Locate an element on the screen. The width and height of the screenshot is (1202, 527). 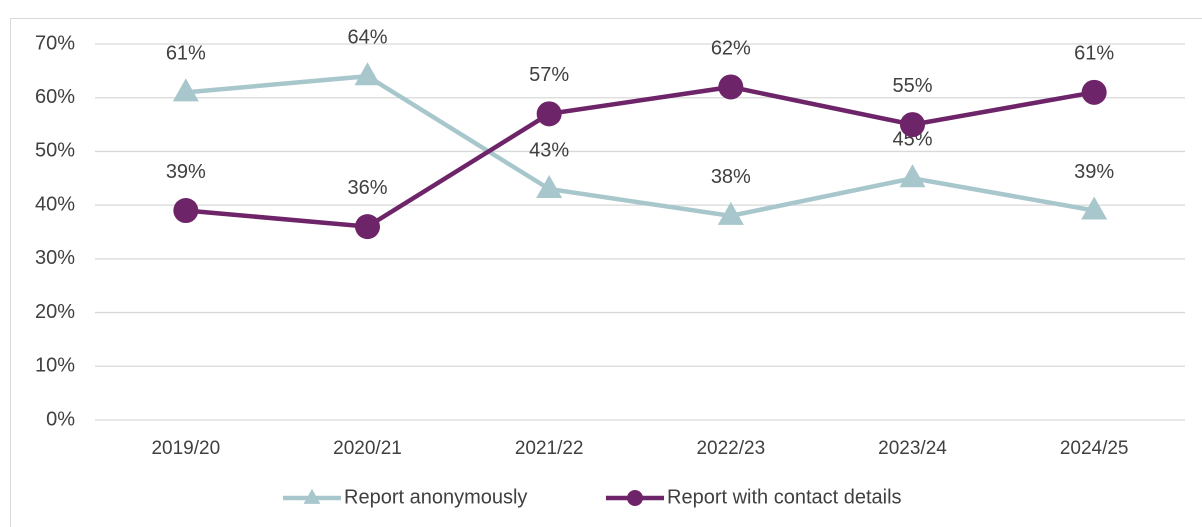
y-tick-label: 40% is located at coordinates (55, 204).